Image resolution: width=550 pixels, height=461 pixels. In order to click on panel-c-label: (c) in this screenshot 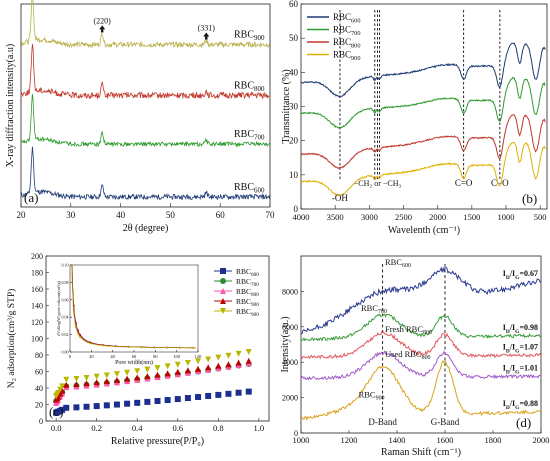, I will do `click(56, 411)`.